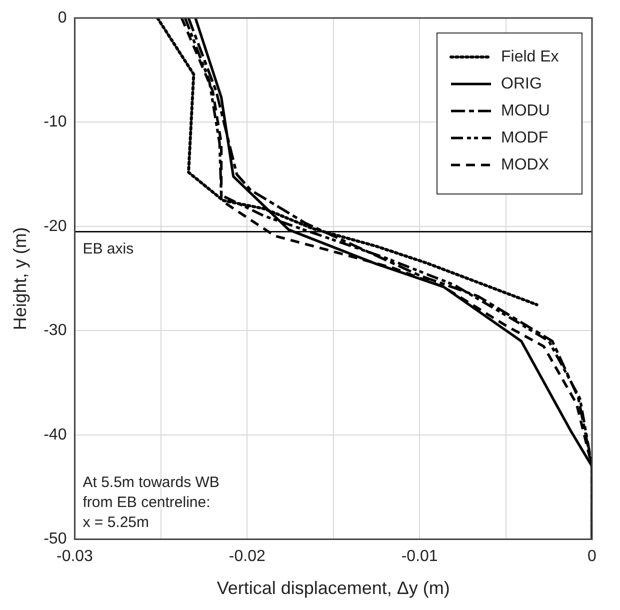 This screenshot has height=610, width=620. I want to click on legend-label: MODF, so click(524, 137).